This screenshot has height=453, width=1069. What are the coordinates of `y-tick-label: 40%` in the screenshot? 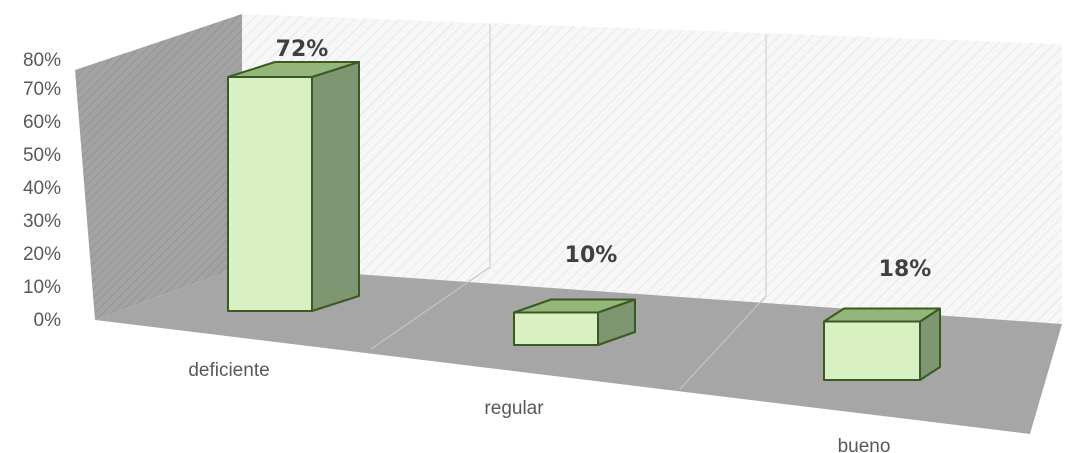 It's located at (42, 188).